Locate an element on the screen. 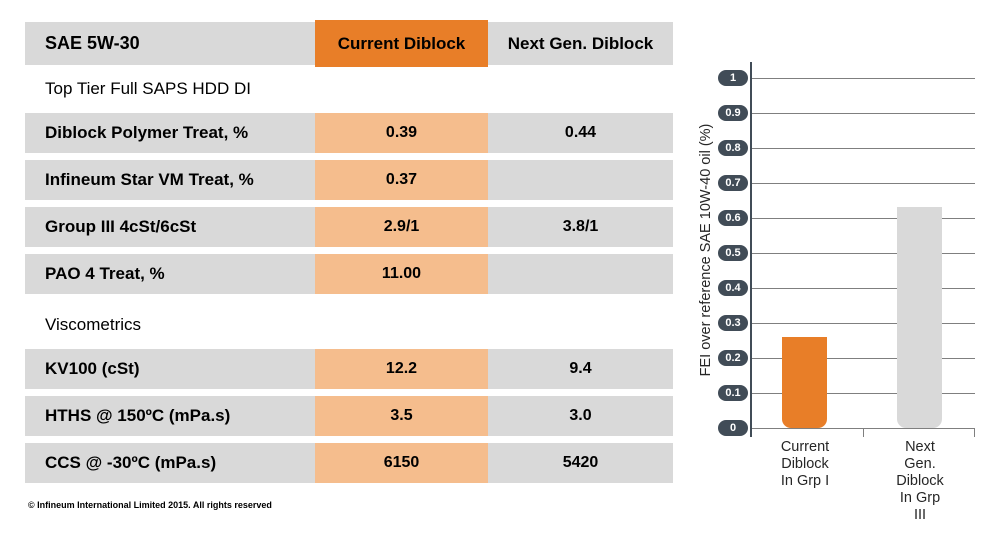 The width and height of the screenshot is (1000, 536). current-value: 0.37 is located at coordinates (401, 180).